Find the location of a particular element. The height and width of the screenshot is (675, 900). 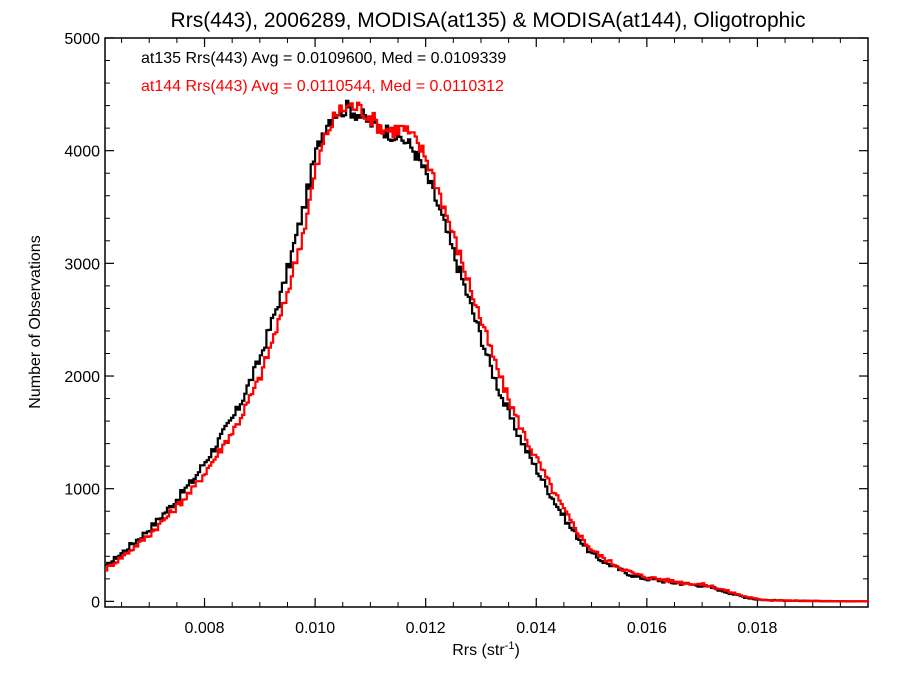

x-tick-label: 0.018 is located at coordinates (757, 628).